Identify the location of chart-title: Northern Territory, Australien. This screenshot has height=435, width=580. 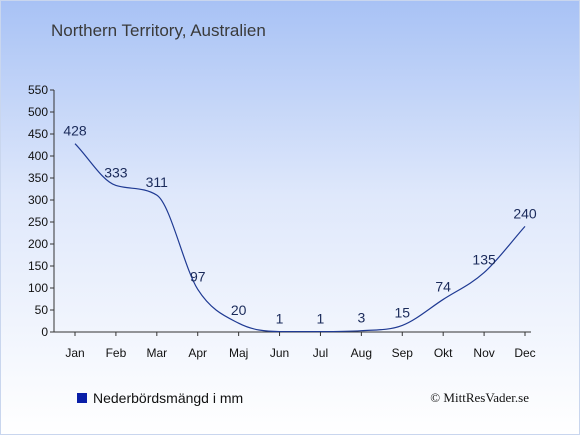
(158, 30).